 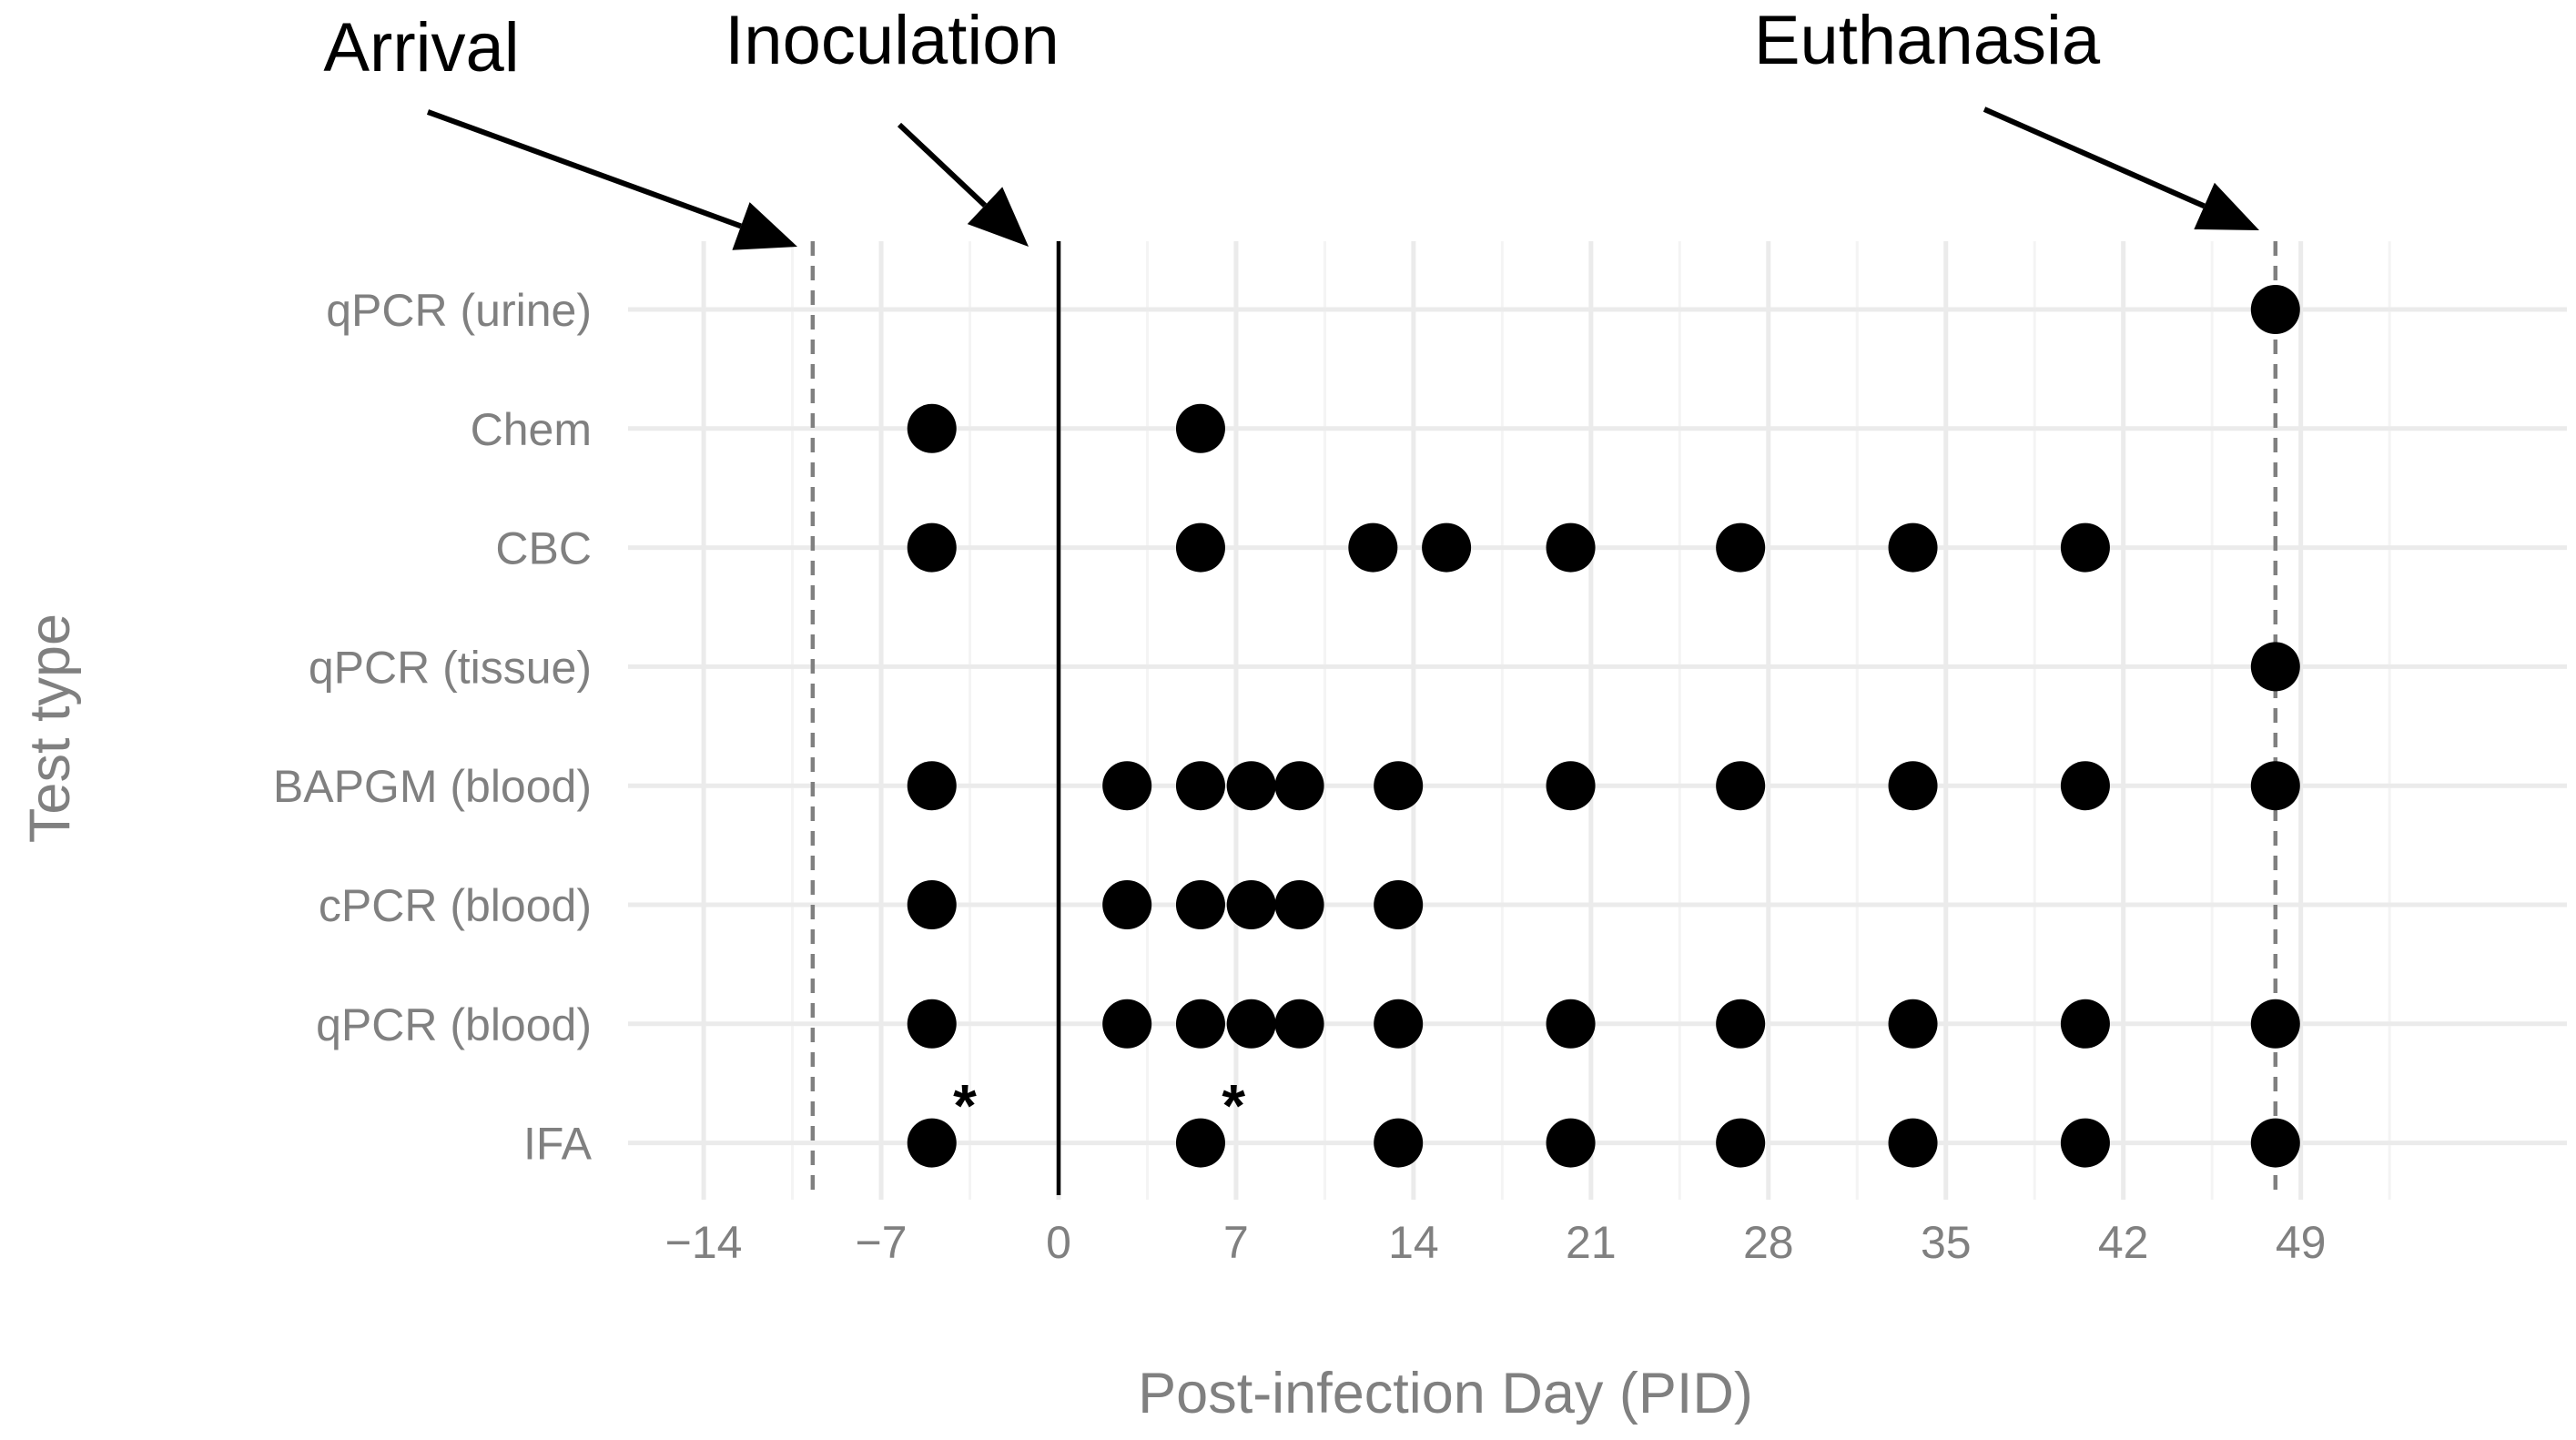 I want to click on x-tick-labels: −14 −7 0 7 14 21 28 35 42 49, so click(x=1496, y=1243).